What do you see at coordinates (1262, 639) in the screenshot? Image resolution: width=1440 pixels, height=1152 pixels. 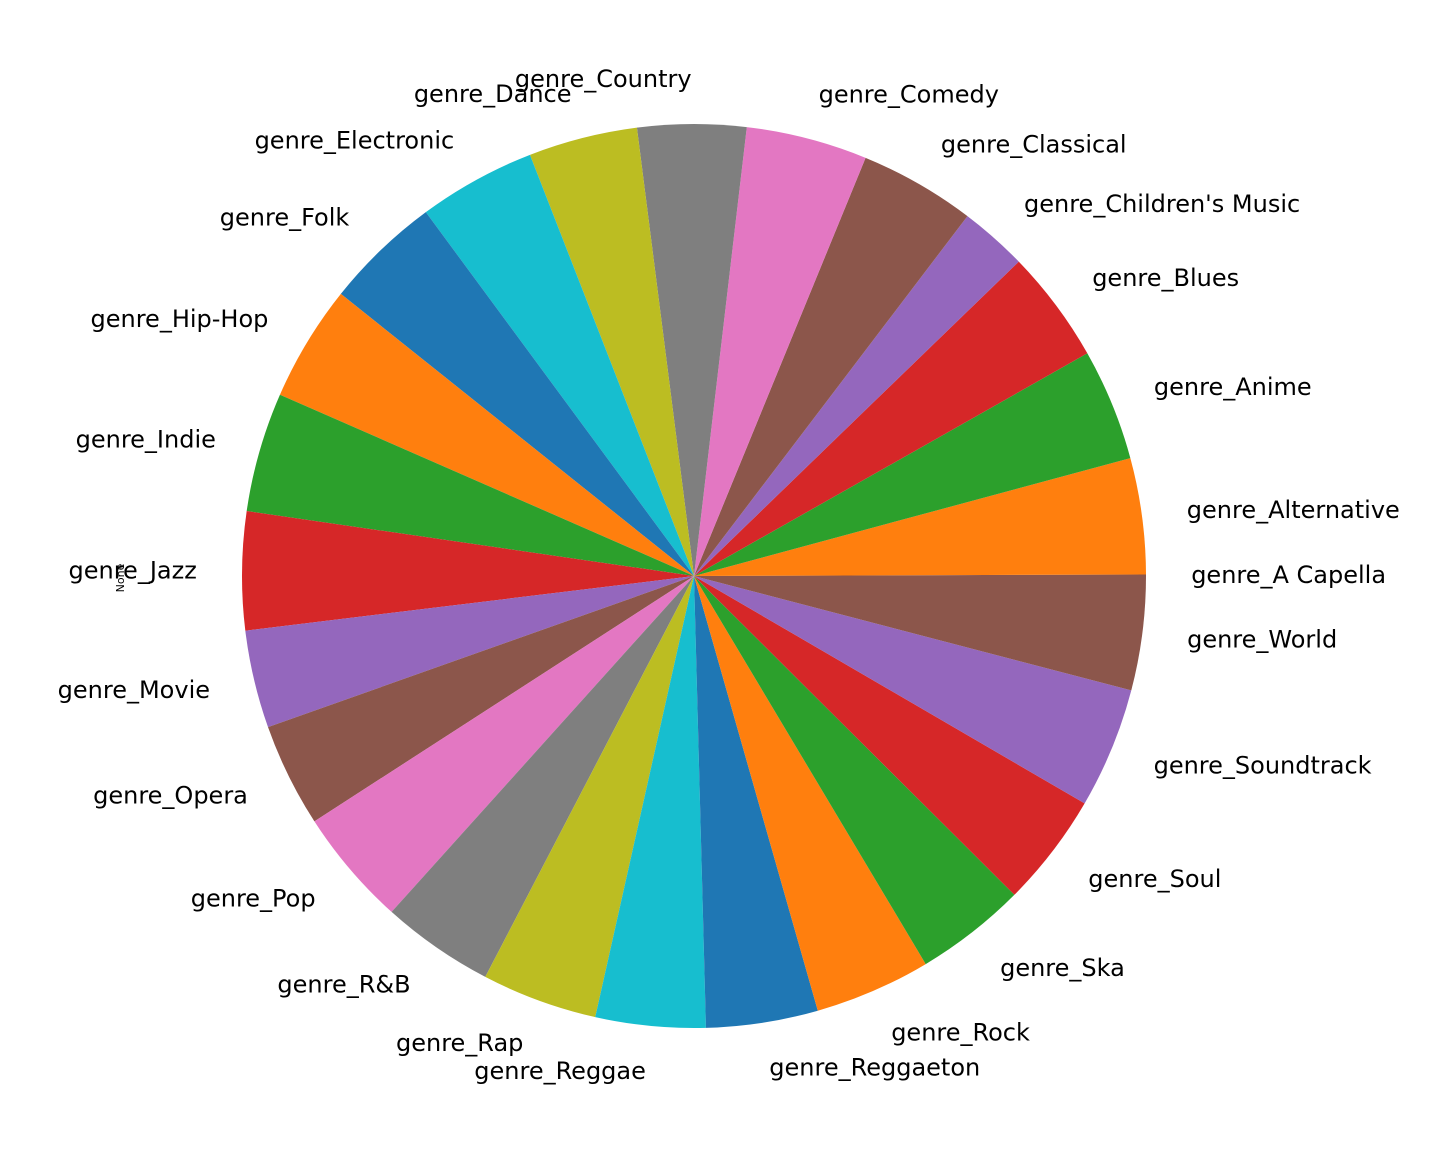 I see `slice-label: genre_World` at bounding box center [1262, 639].